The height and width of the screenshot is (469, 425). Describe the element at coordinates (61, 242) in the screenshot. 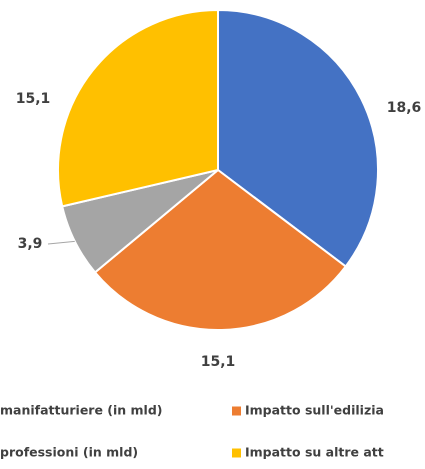

I see `leader-line` at that location.